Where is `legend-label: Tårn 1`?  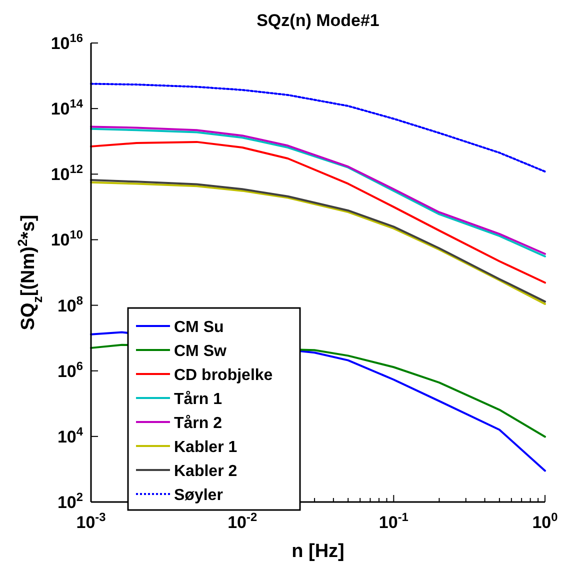 legend-label: Tårn 1 is located at coordinates (198, 399).